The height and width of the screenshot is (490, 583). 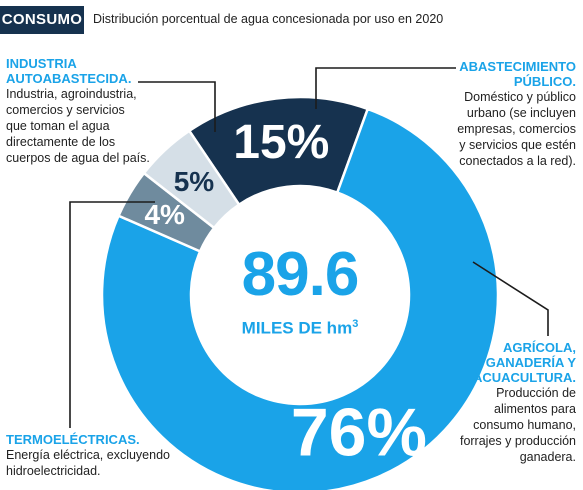 I want to click on slice-label-4: 5%, so click(x=194, y=181).